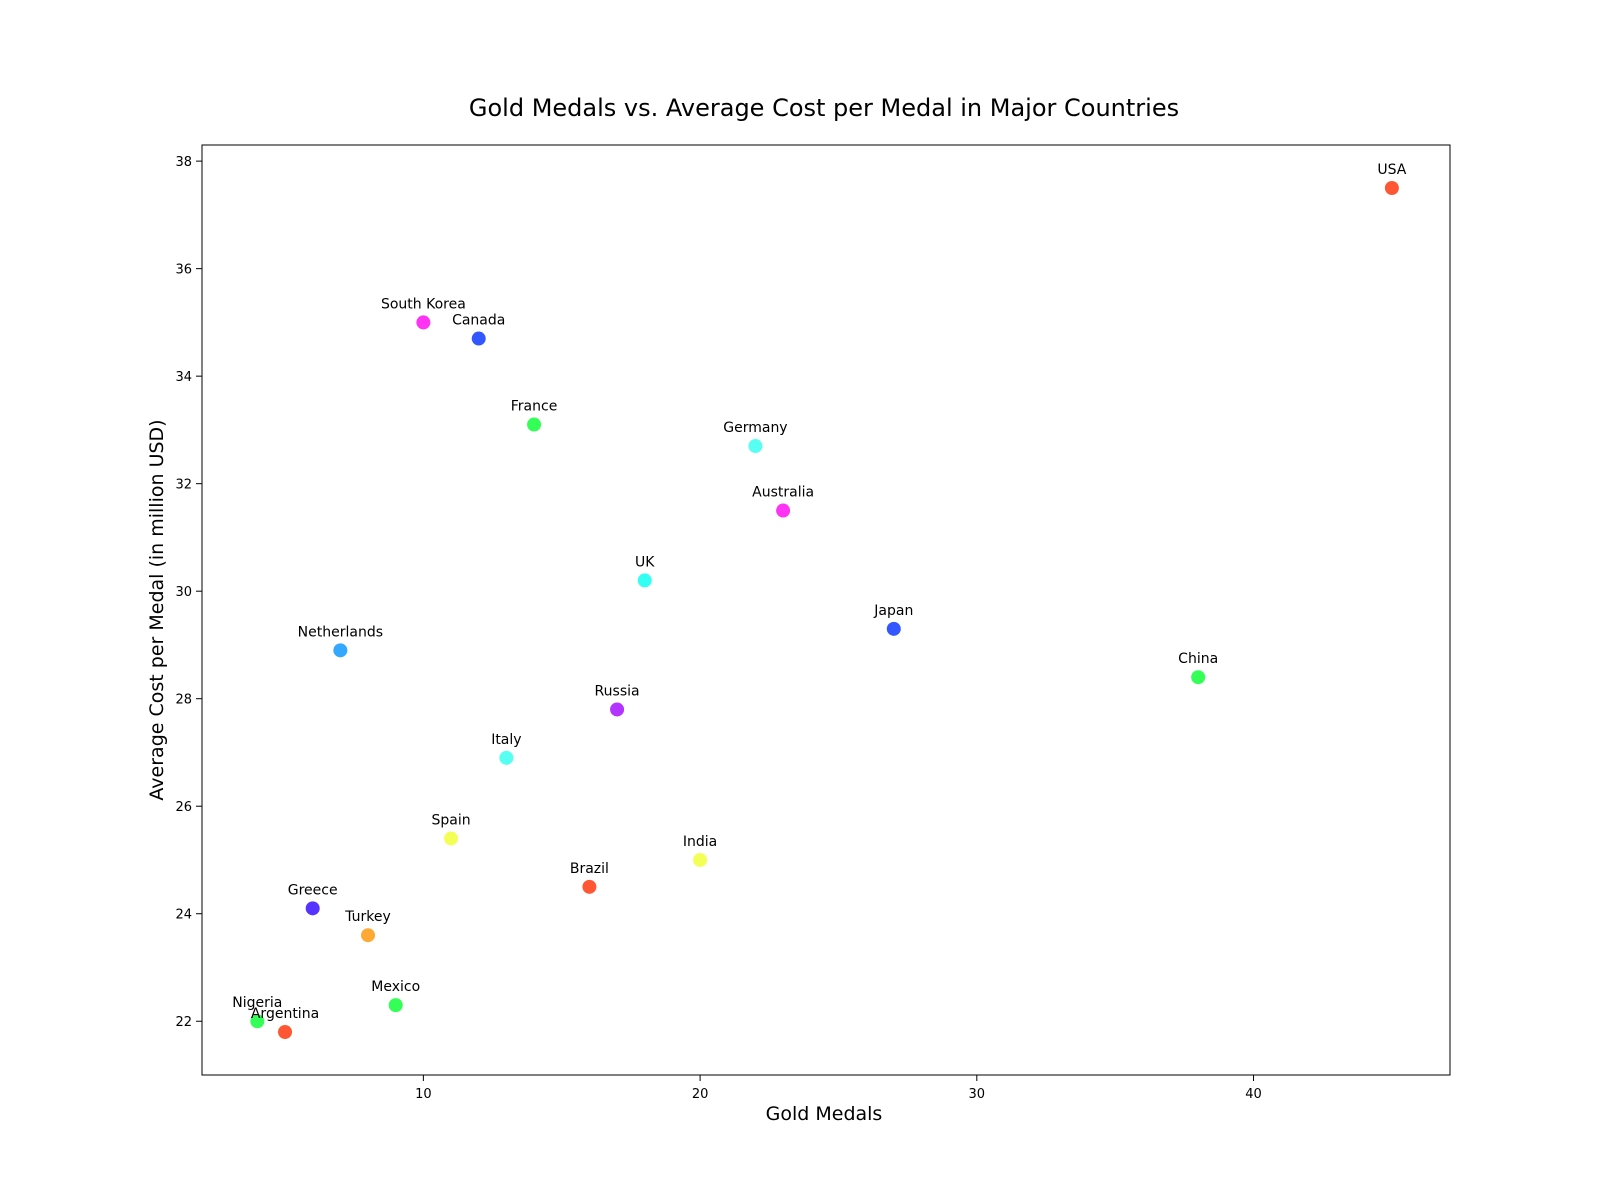 The width and height of the screenshot is (1600, 1200). What do you see at coordinates (478, 321) in the screenshot?
I see `data-point-label: Canada` at bounding box center [478, 321].